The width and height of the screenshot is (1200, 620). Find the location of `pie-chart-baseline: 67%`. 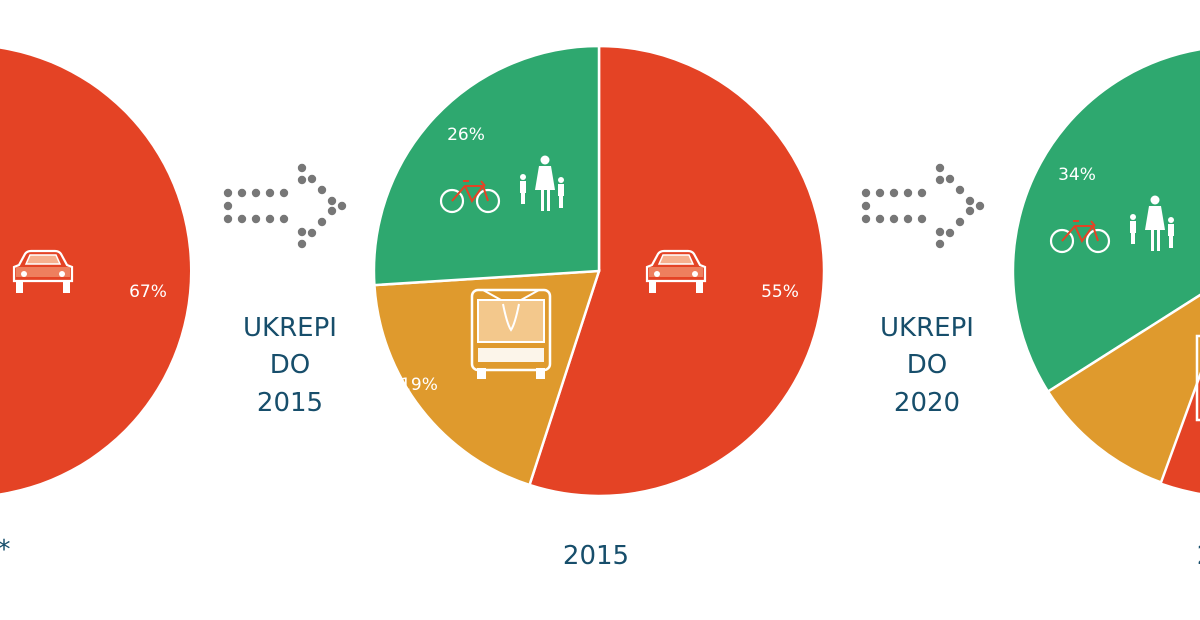

pie-chart-baseline: 67% is located at coordinates (95, 271).